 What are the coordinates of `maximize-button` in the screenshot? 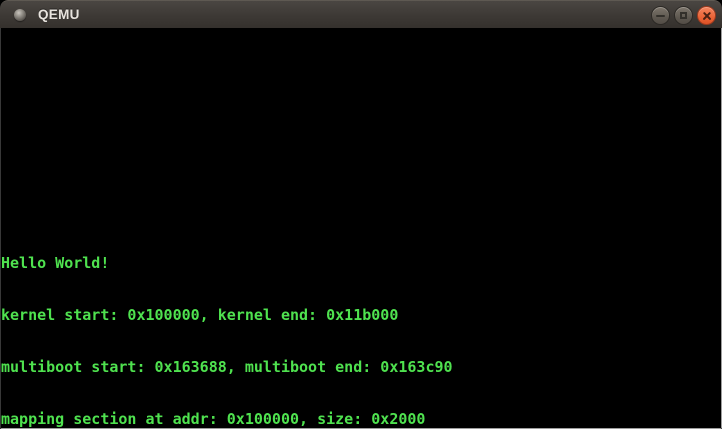 It's located at (683, 15).